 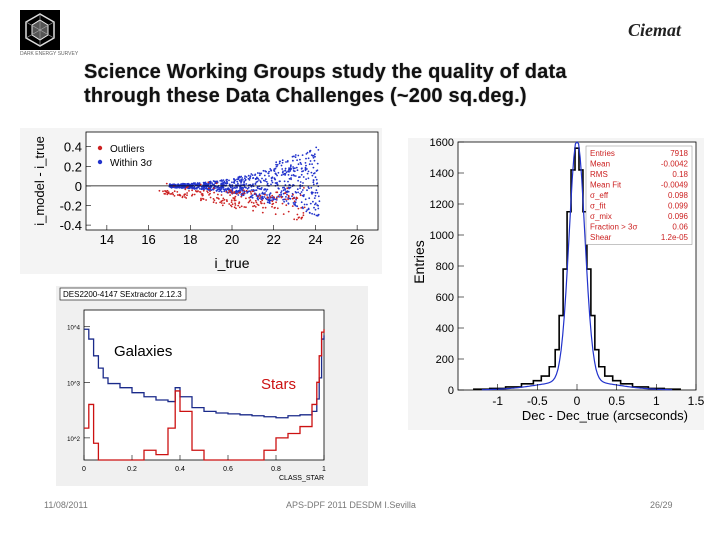 I want to click on classstar-x-tick-label: 0.2, so click(x=132, y=469).